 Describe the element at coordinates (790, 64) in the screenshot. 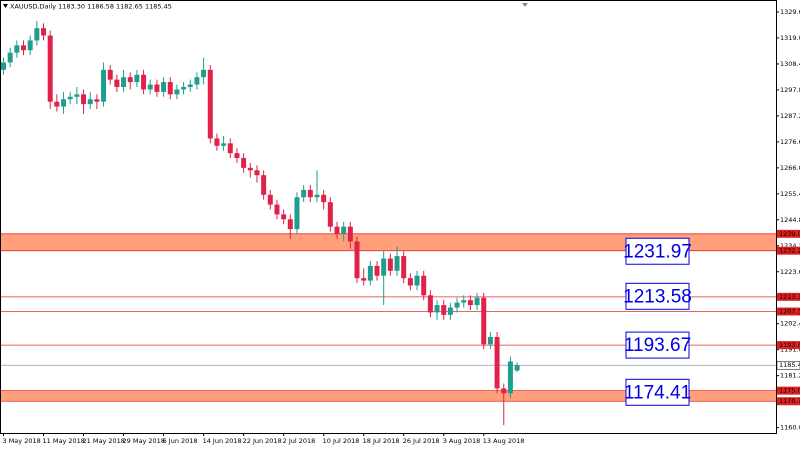

I see `y-tick-label: 1308.40` at that location.